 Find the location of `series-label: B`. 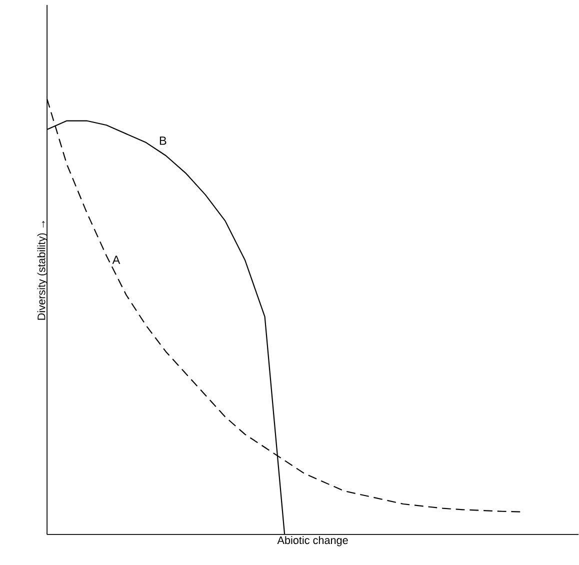

series-label: B is located at coordinates (163, 140).